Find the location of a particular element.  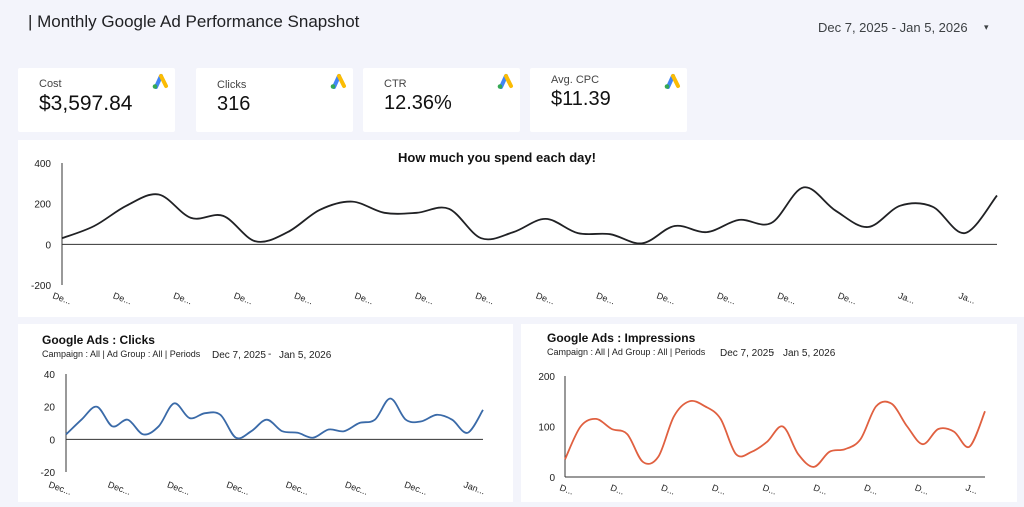

date-range-selector: Dec 7, 2025 - Jan 5, 2026 is located at coordinates (893, 27).